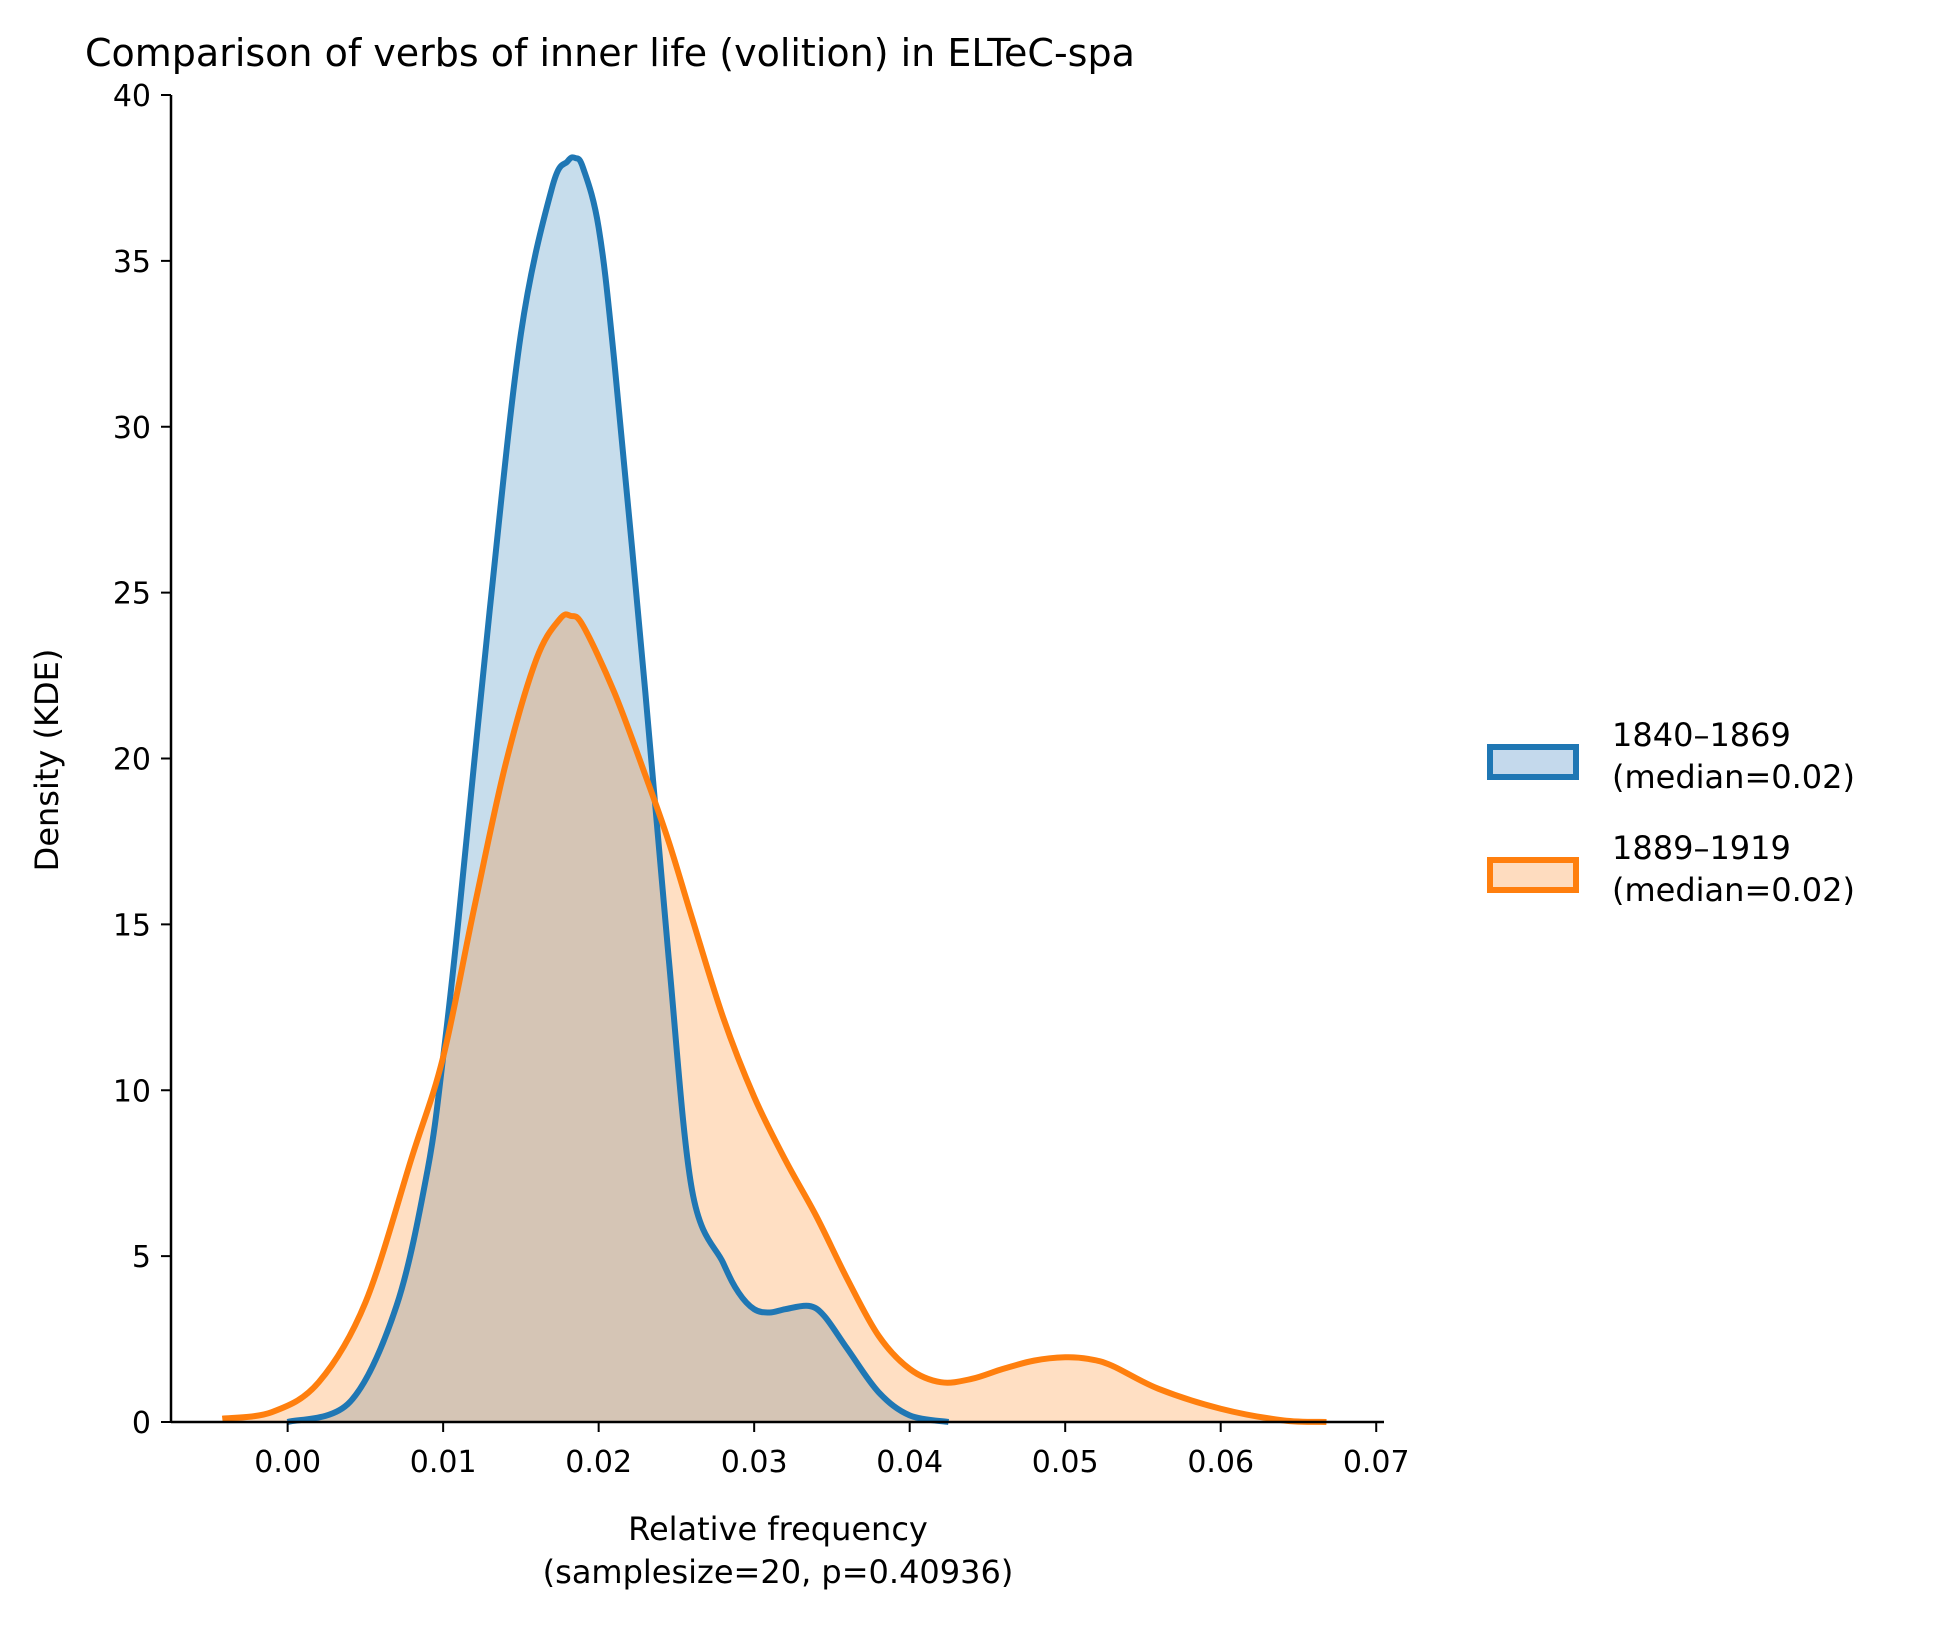 The image size is (1960, 1626). Describe the element at coordinates (909, 1462) in the screenshot. I see `x-tick-label: 0.04` at that location.